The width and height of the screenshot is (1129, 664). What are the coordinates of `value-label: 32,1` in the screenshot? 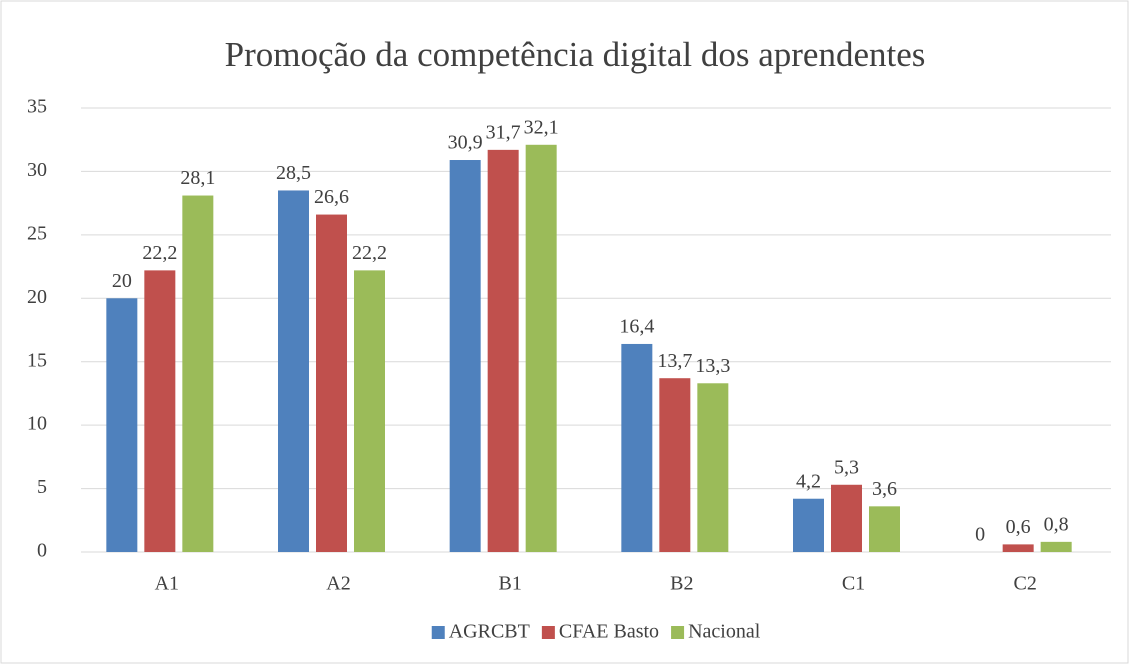 It's located at (541, 127).